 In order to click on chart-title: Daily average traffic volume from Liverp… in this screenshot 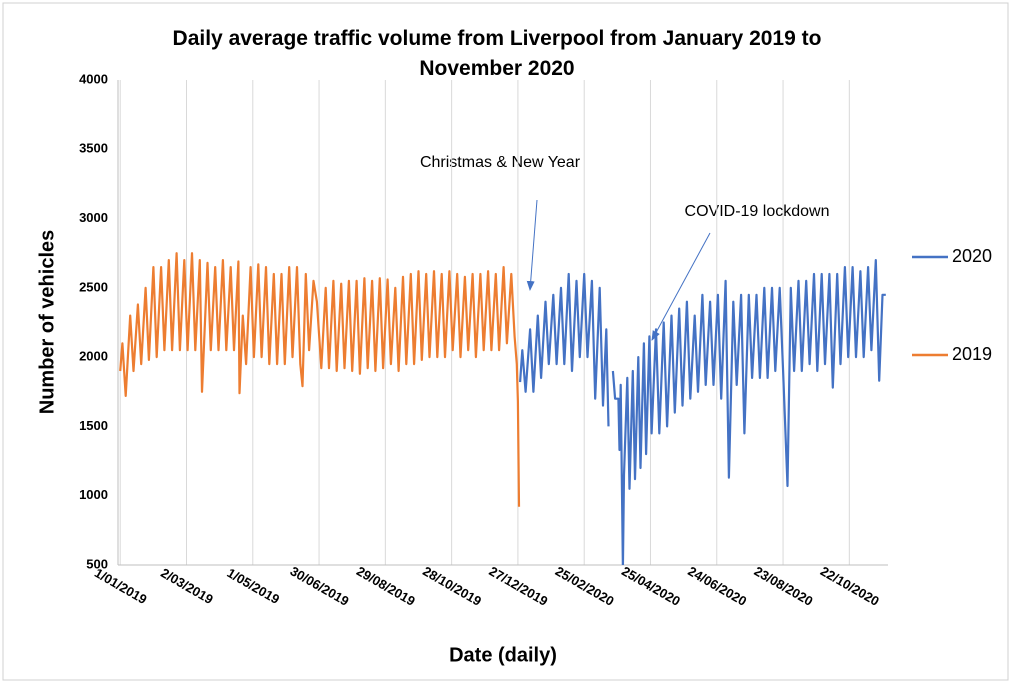, I will do `click(497, 53)`.